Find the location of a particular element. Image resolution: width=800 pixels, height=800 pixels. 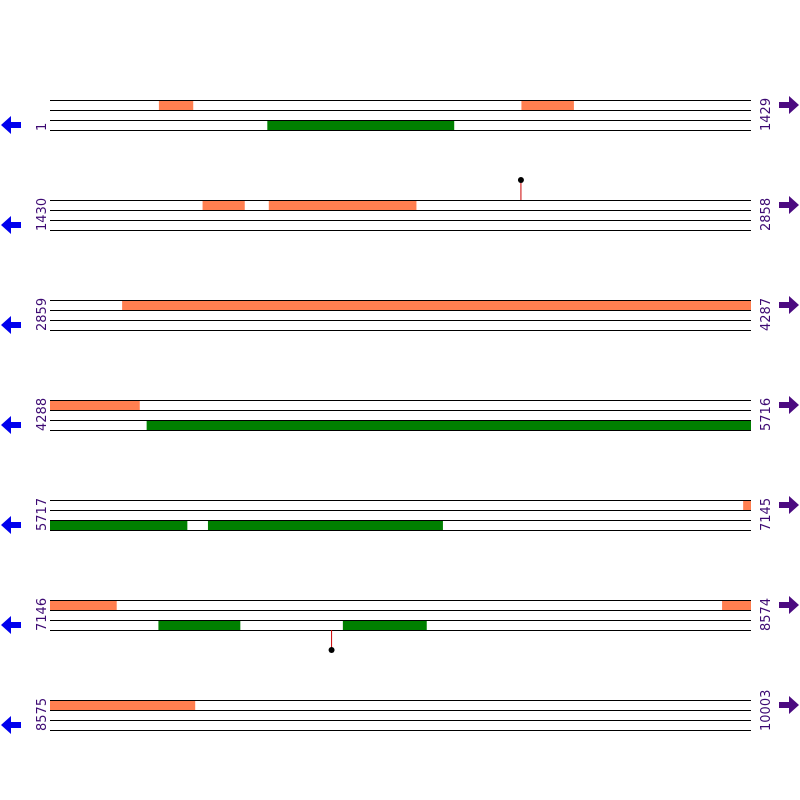

row-end-label: 8574 is located at coordinates (766, 614).